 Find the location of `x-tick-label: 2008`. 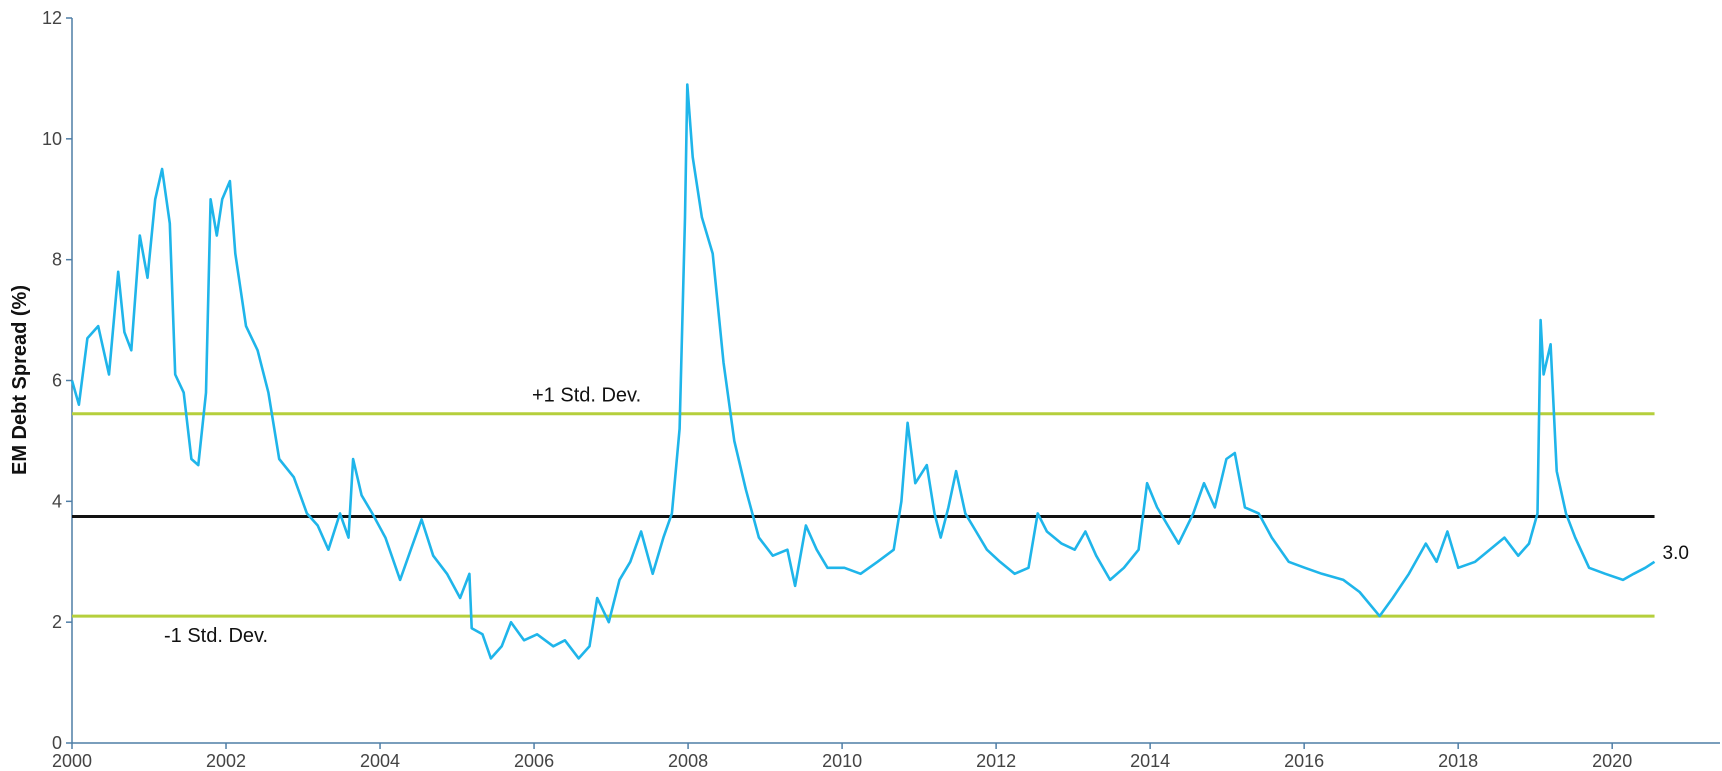

x-tick-label: 2008 is located at coordinates (688, 761).